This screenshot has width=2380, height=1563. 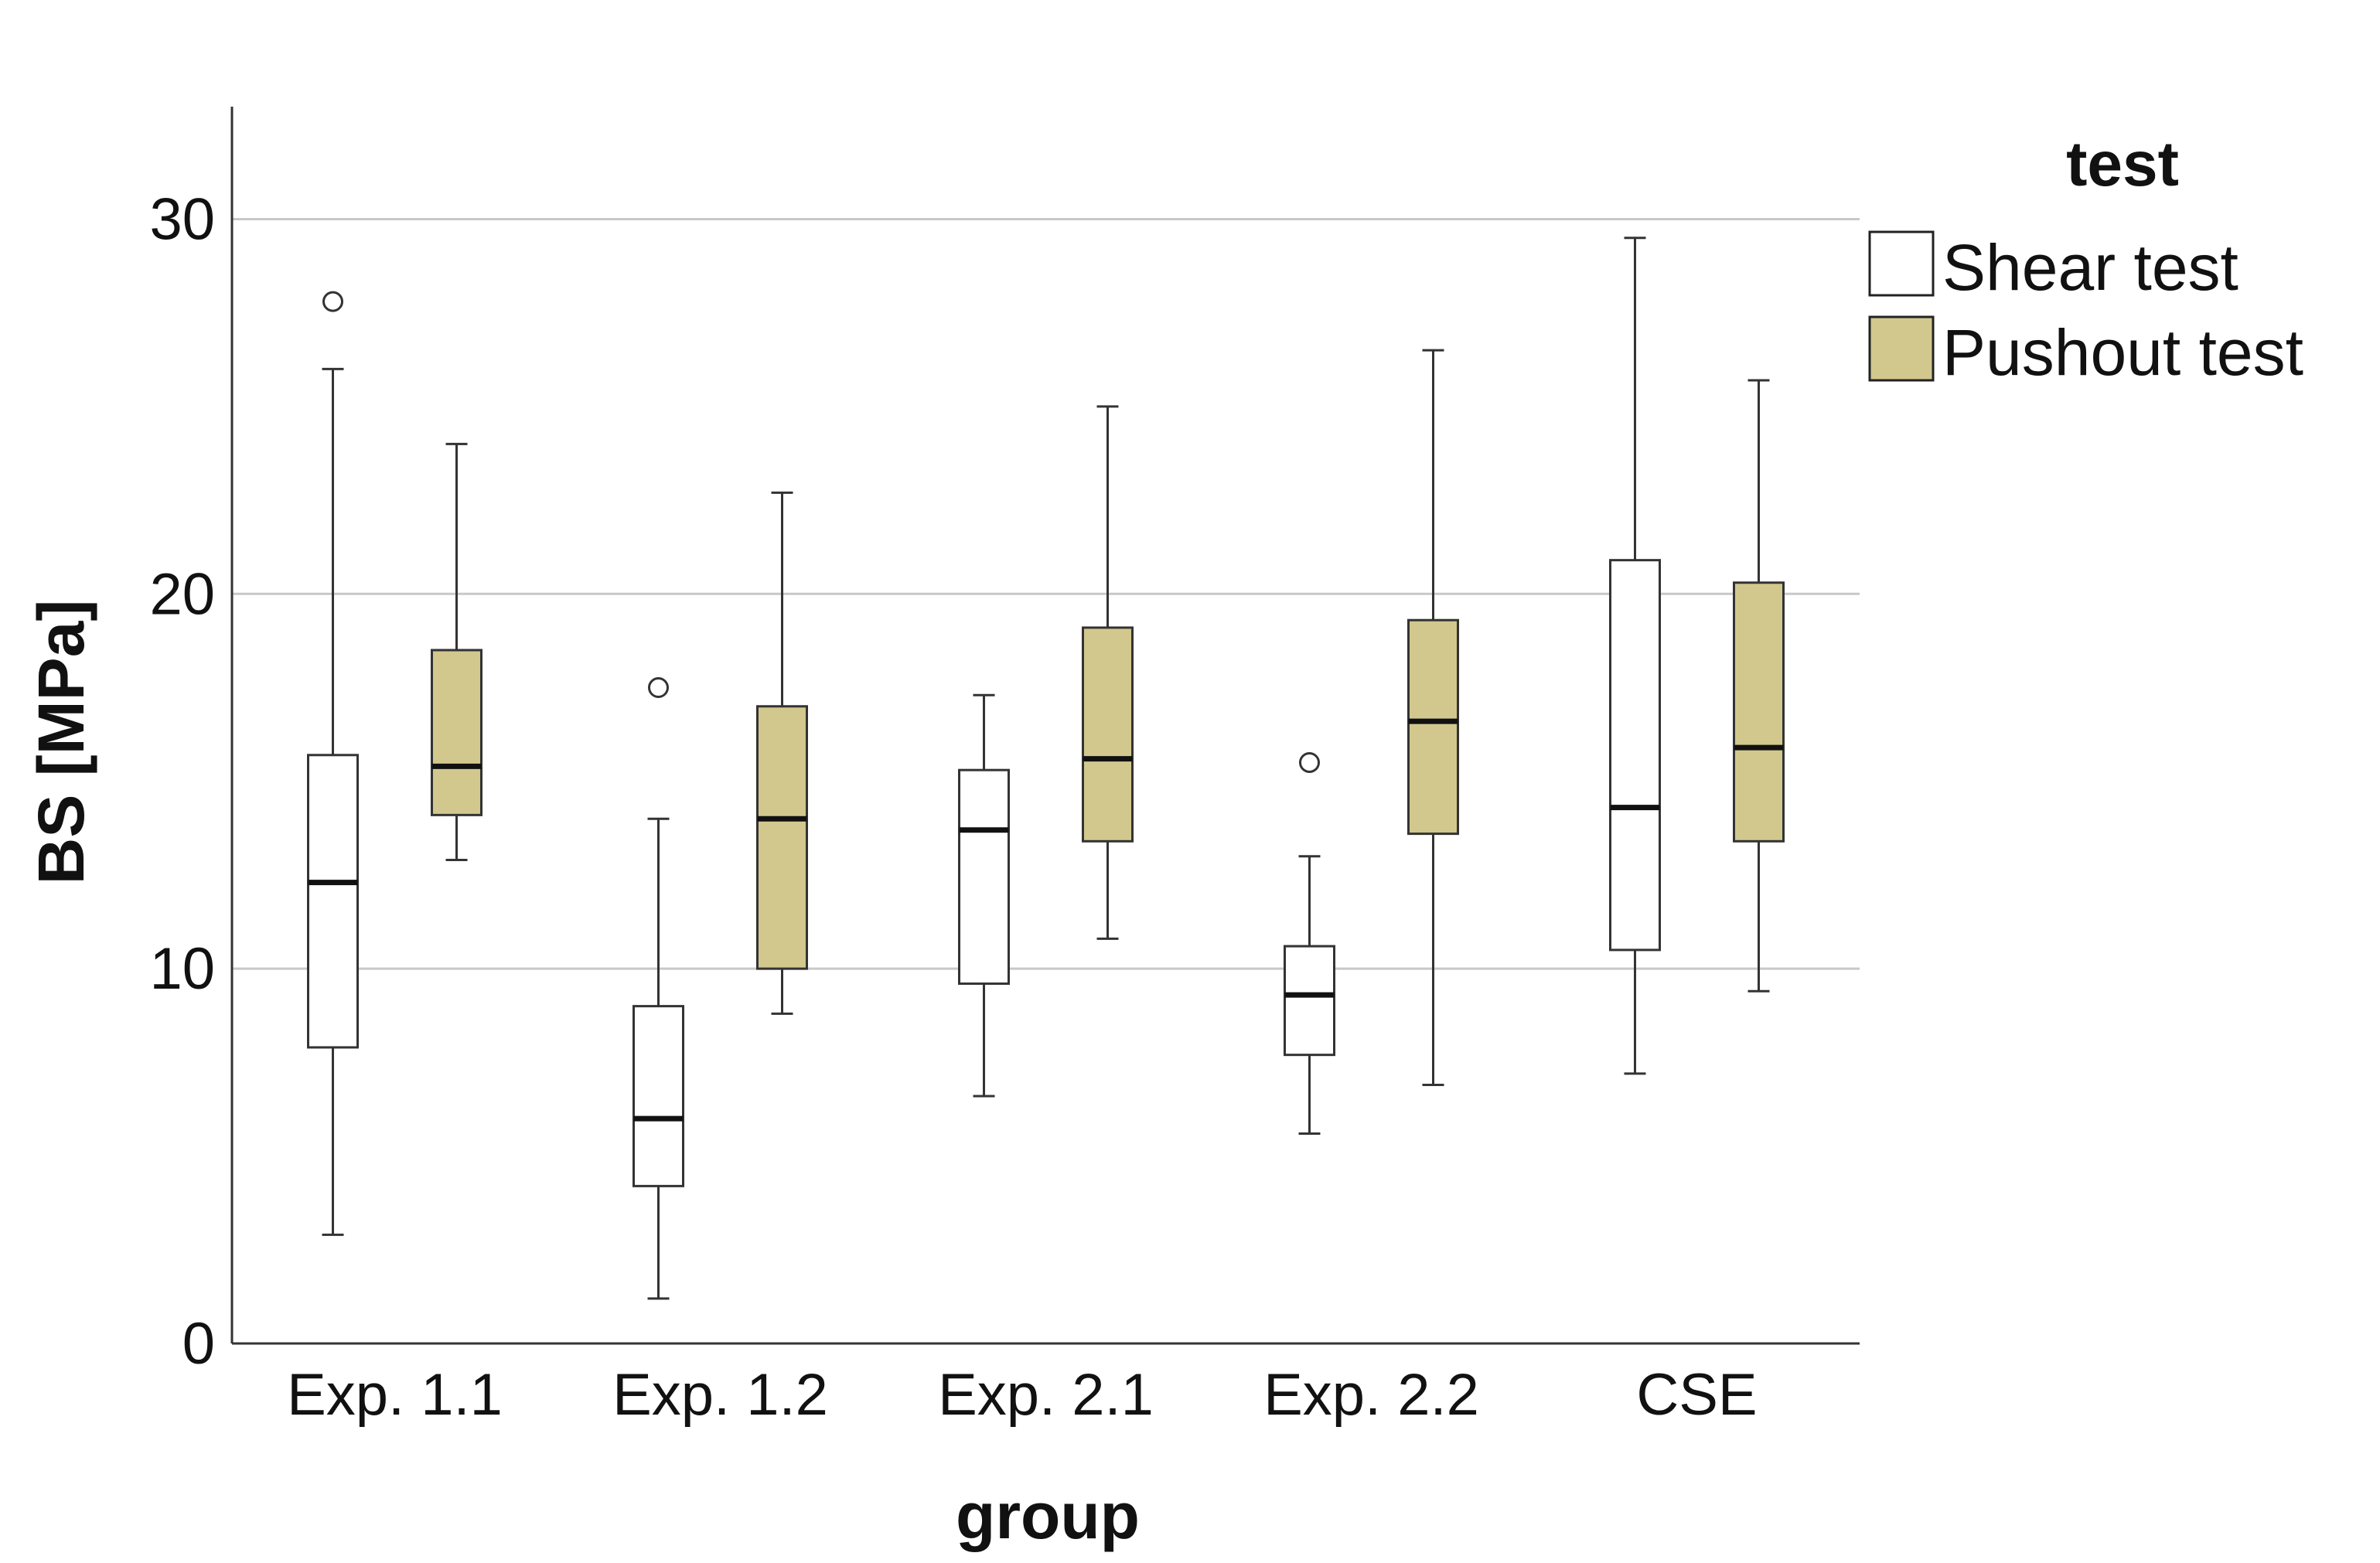 What do you see at coordinates (1696, 1395) in the screenshot?
I see `x-tick-label-5: CSE` at bounding box center [1696, 1395].